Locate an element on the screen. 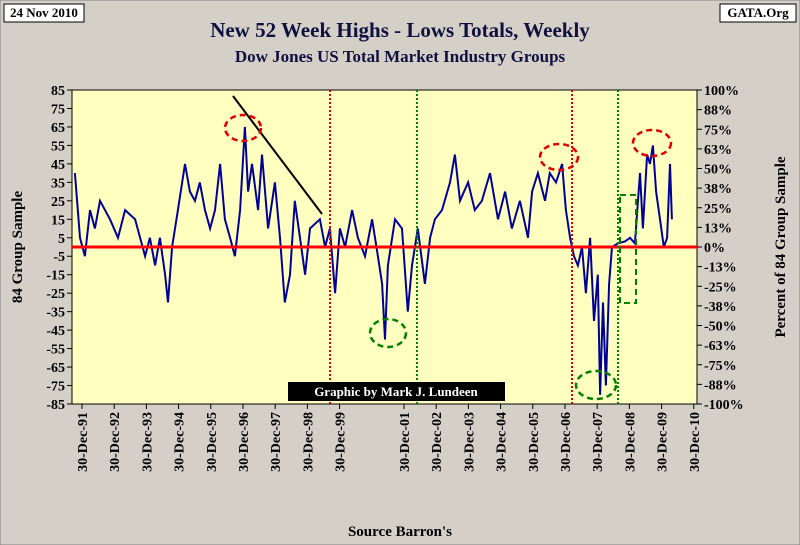  y-tick-label: 75 is located at coordinates (58, 109).